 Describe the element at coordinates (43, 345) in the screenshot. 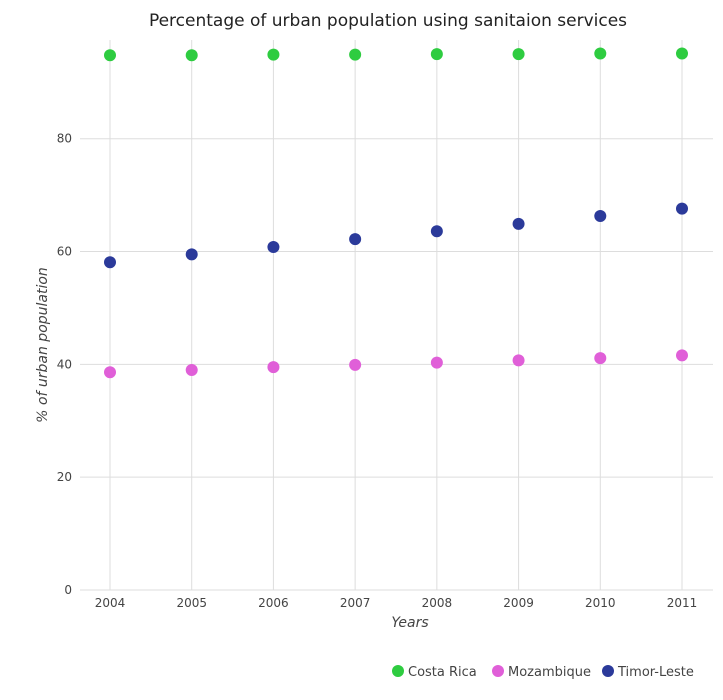

I see `y-axis-label: % of urban population` at that location.